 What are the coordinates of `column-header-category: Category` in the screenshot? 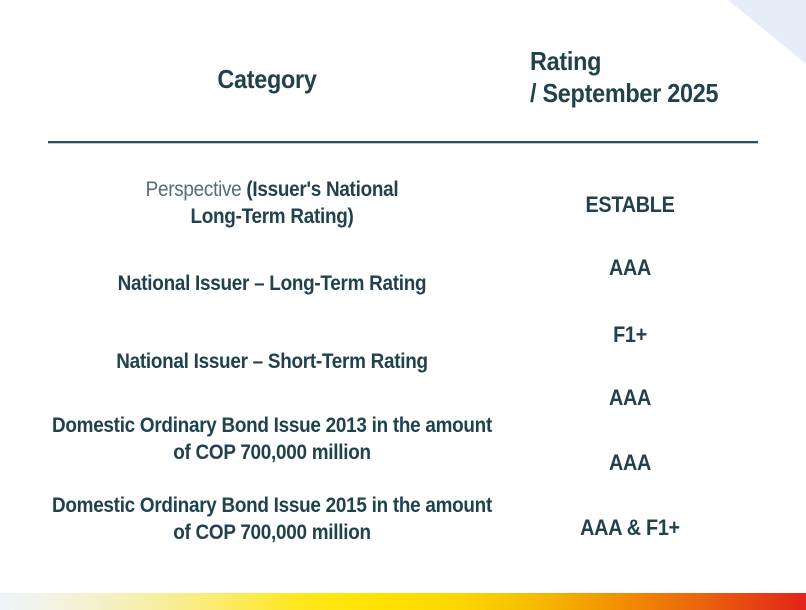 It's located at (267, 79).